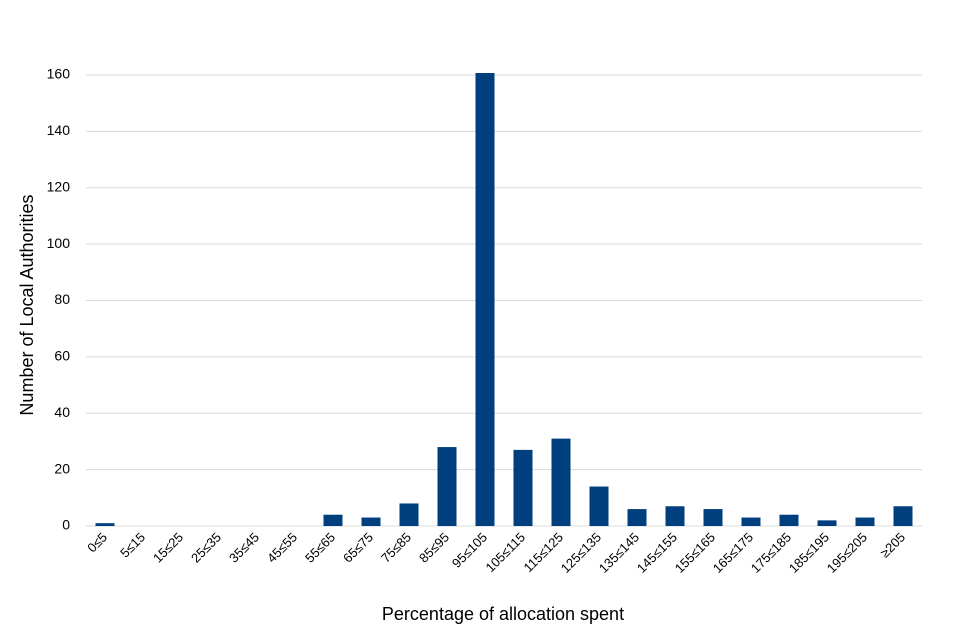 Image resolution: width=960 pixels, height=640 pixels. What do you see at coordinates (581, 553) in the screenshot?
I see `x-tick-label: 125≤135` at bounding box center [581, 553].